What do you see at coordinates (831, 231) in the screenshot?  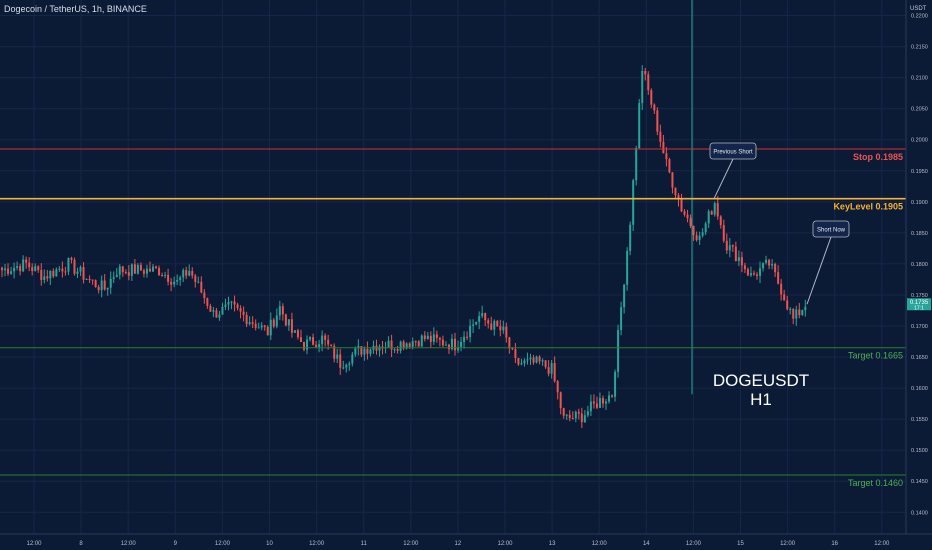 I see `annotation-text: Short Now` at bounding box center [831, 231].